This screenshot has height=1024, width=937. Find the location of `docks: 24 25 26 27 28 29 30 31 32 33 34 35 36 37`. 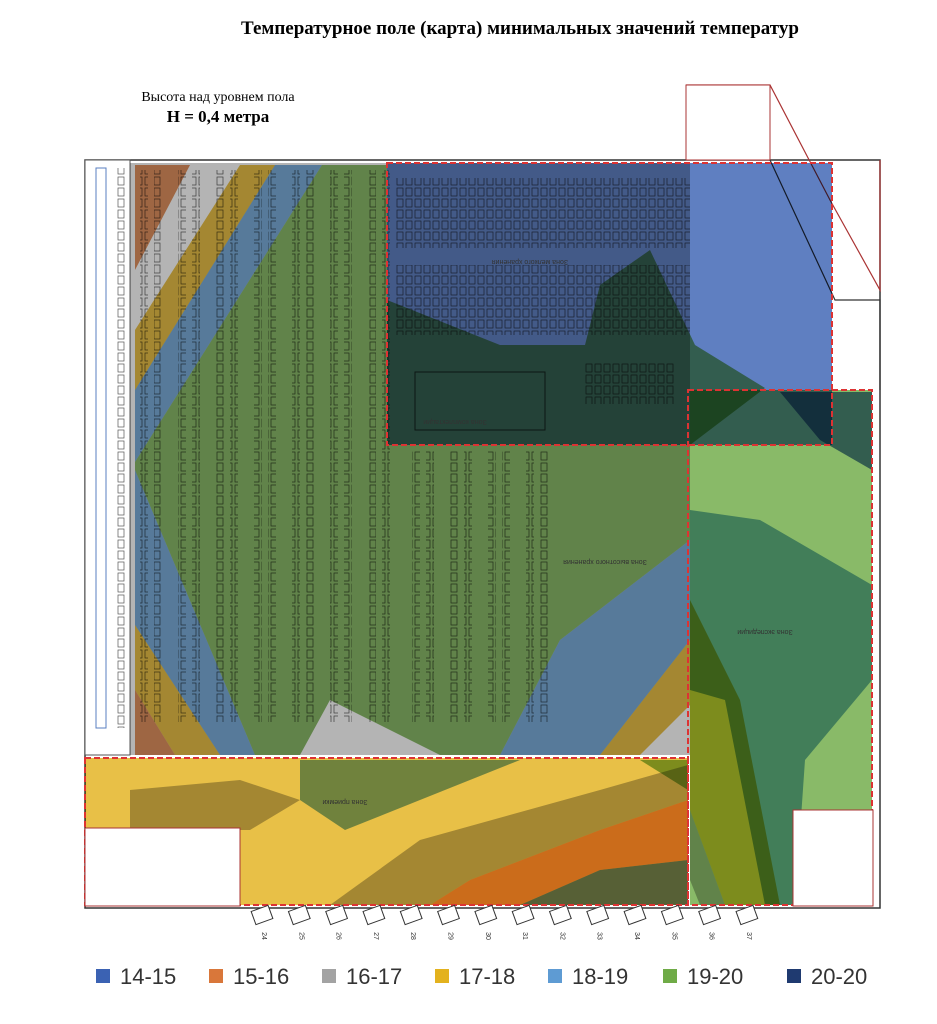

docks: 24 25 26 27 28 29 30 31 32 33 34 35 36 37 is located at coordinates (504, 922).